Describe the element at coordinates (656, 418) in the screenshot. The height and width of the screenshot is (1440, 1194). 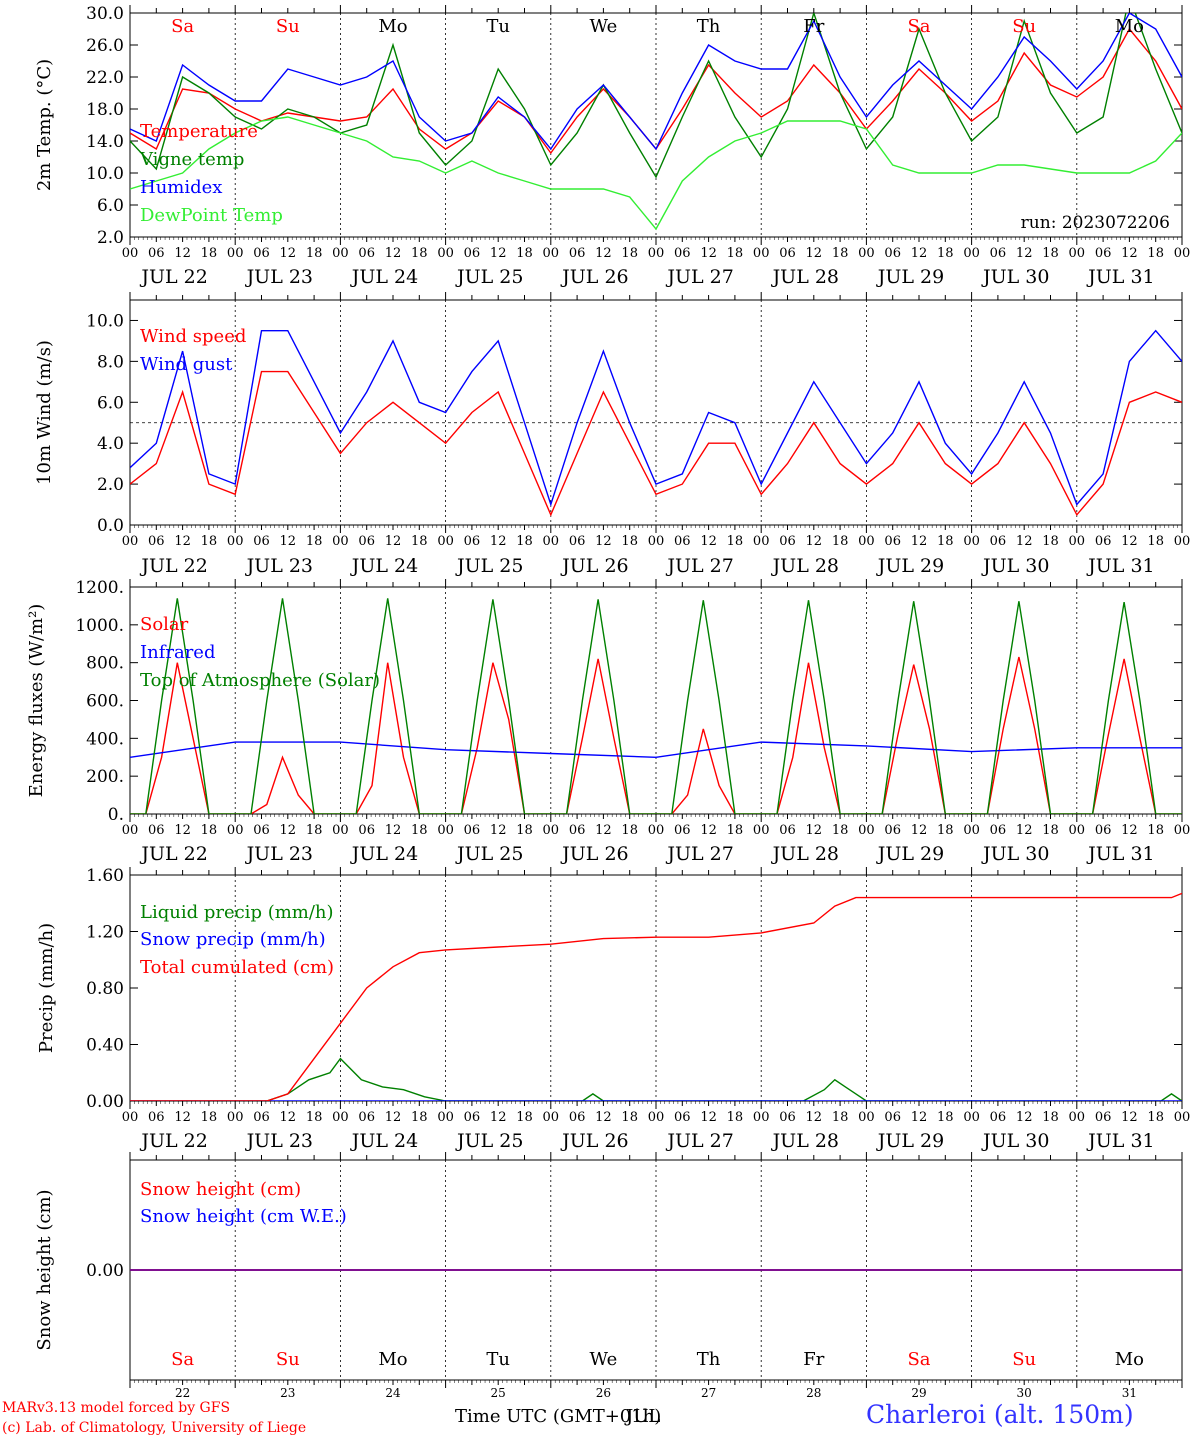
I see `series-wind-gust` at that location.